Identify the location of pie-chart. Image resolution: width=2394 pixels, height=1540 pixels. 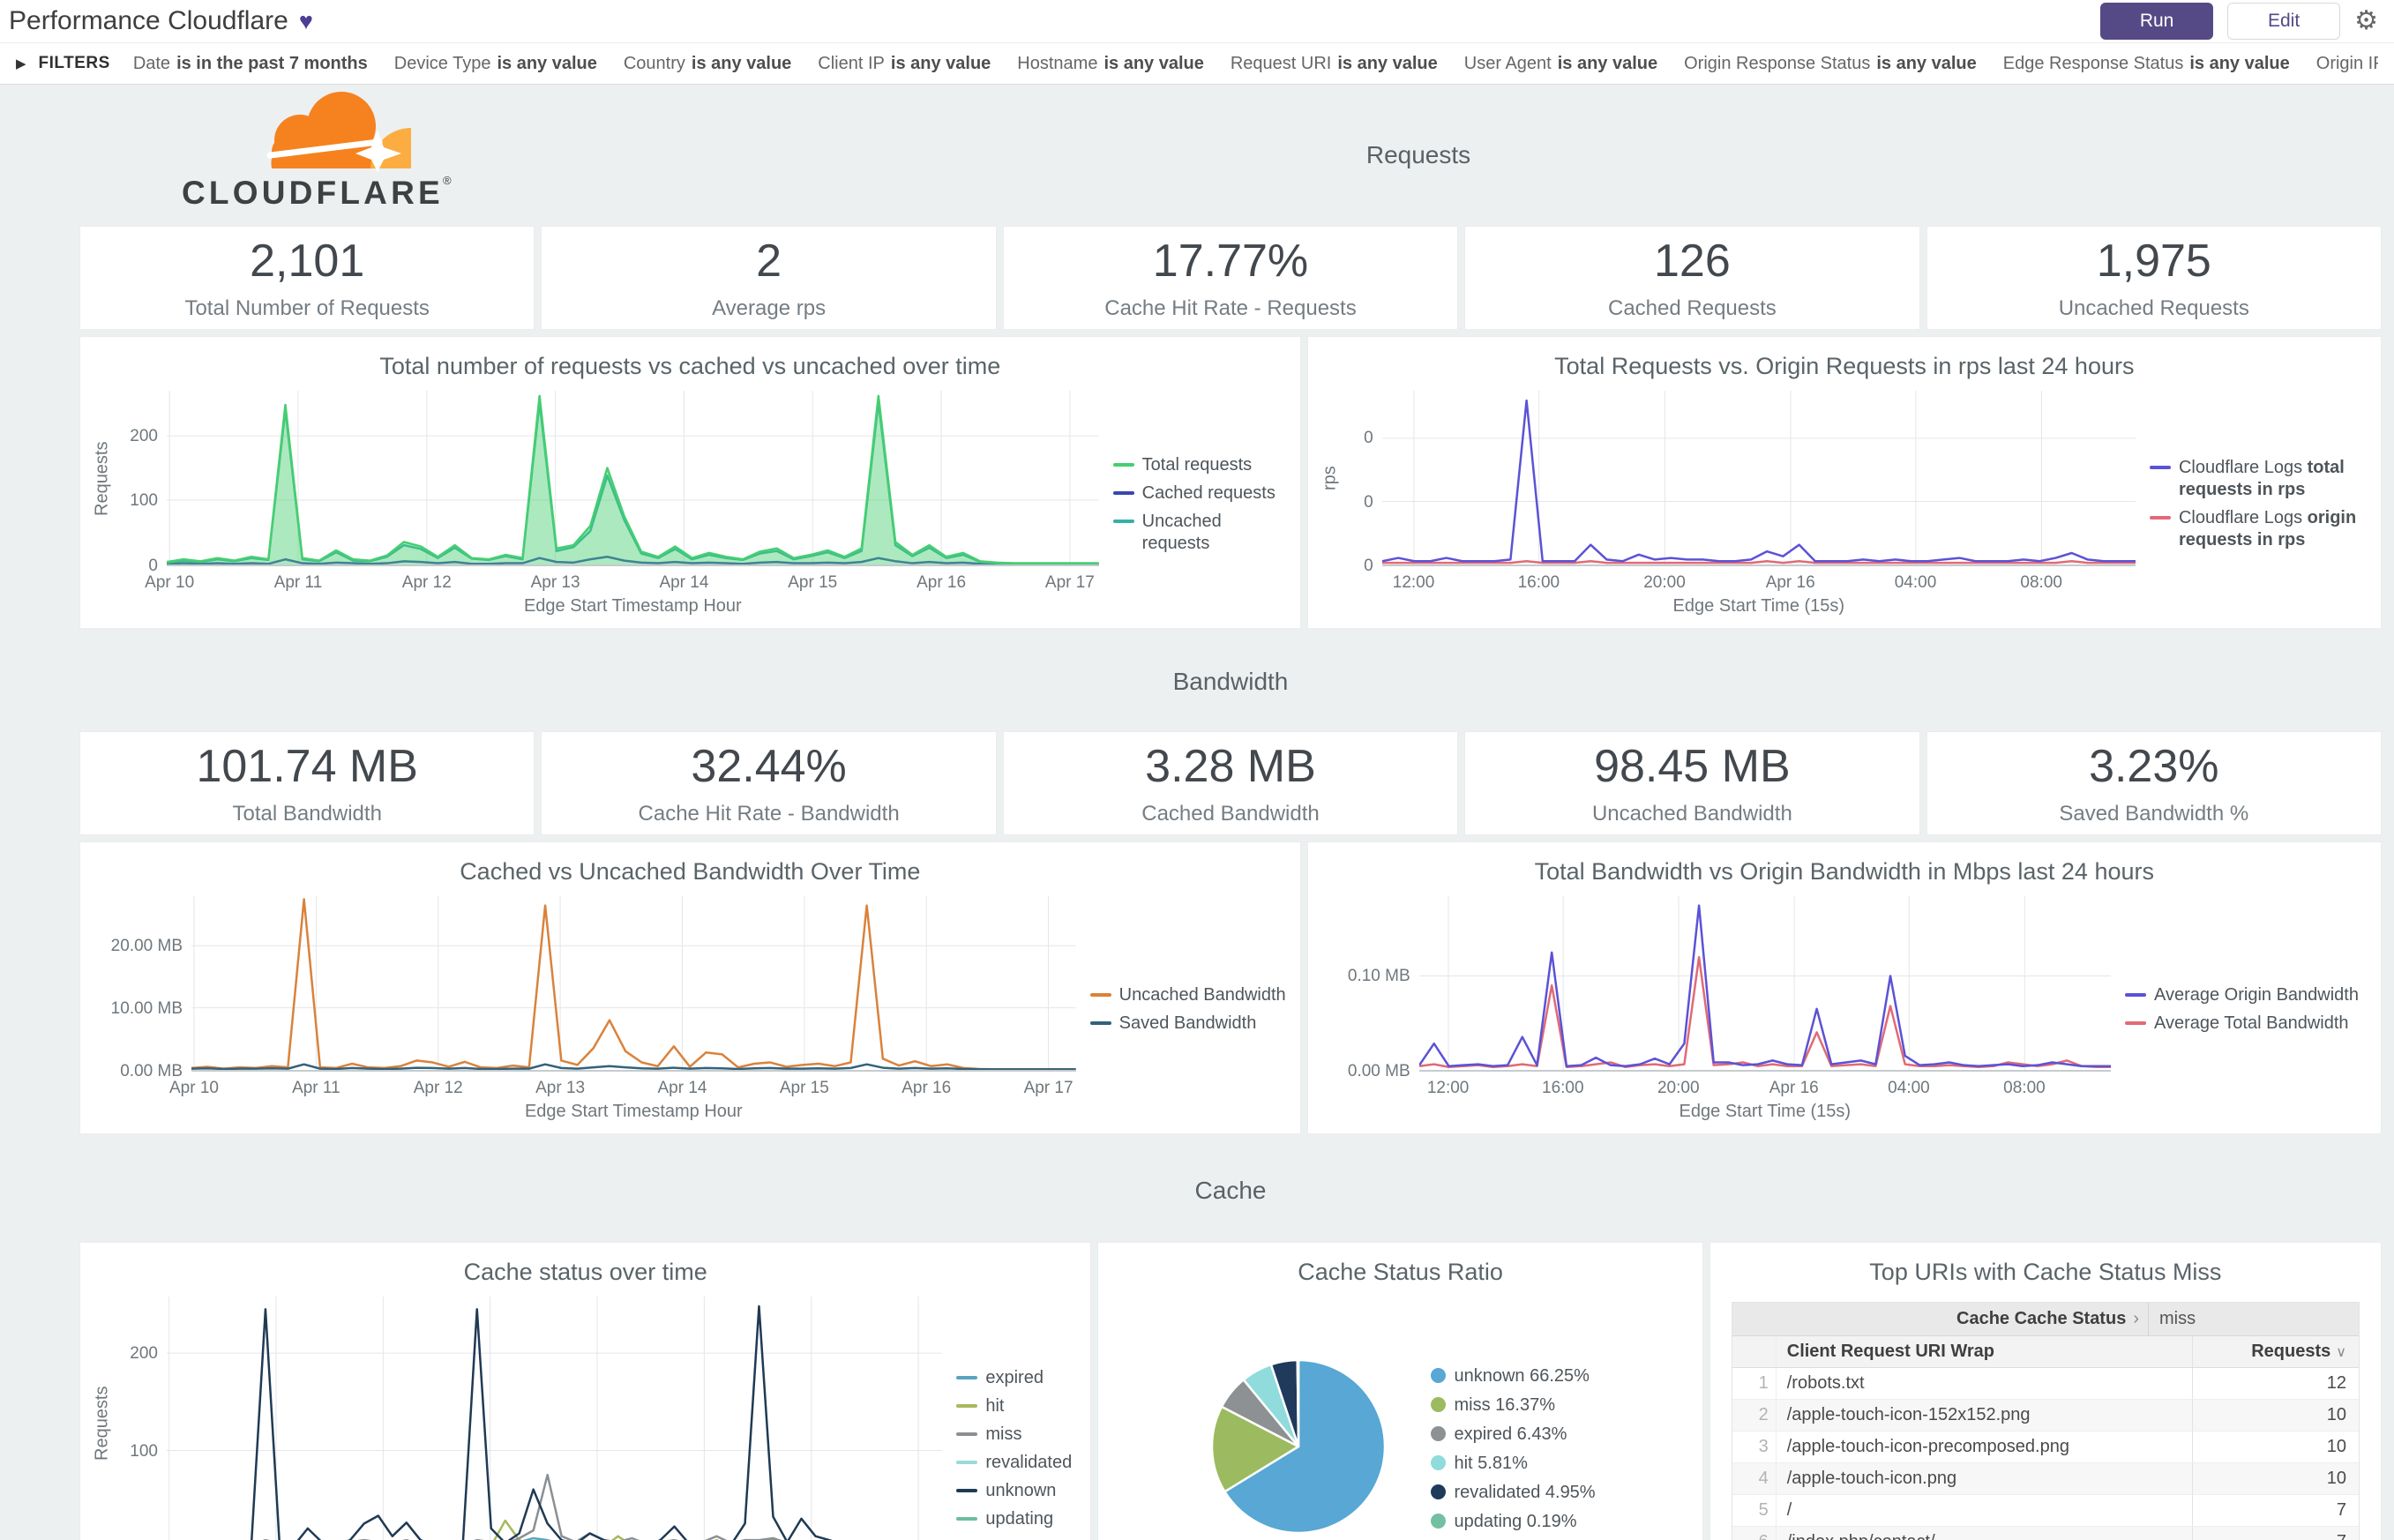
(1298, 1446).